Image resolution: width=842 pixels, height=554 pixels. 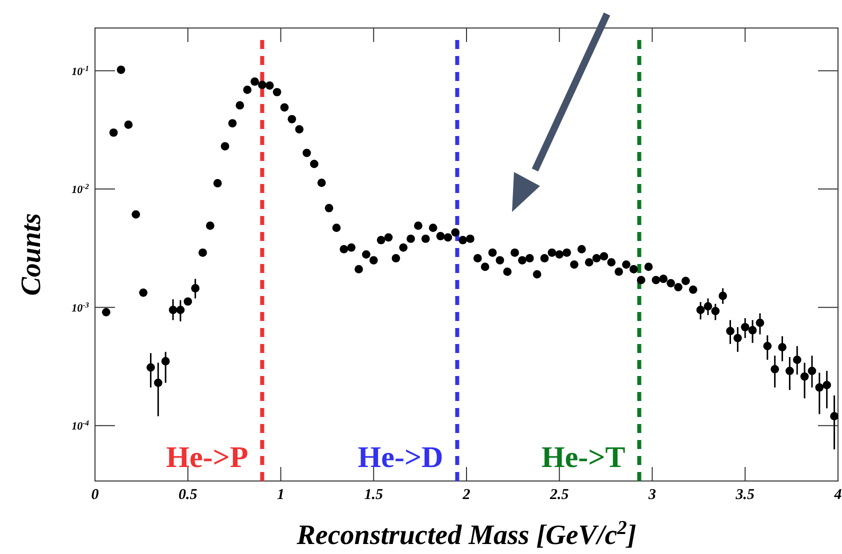 I want to click on ref-line-label: He->D, so click(x=401, y=457).